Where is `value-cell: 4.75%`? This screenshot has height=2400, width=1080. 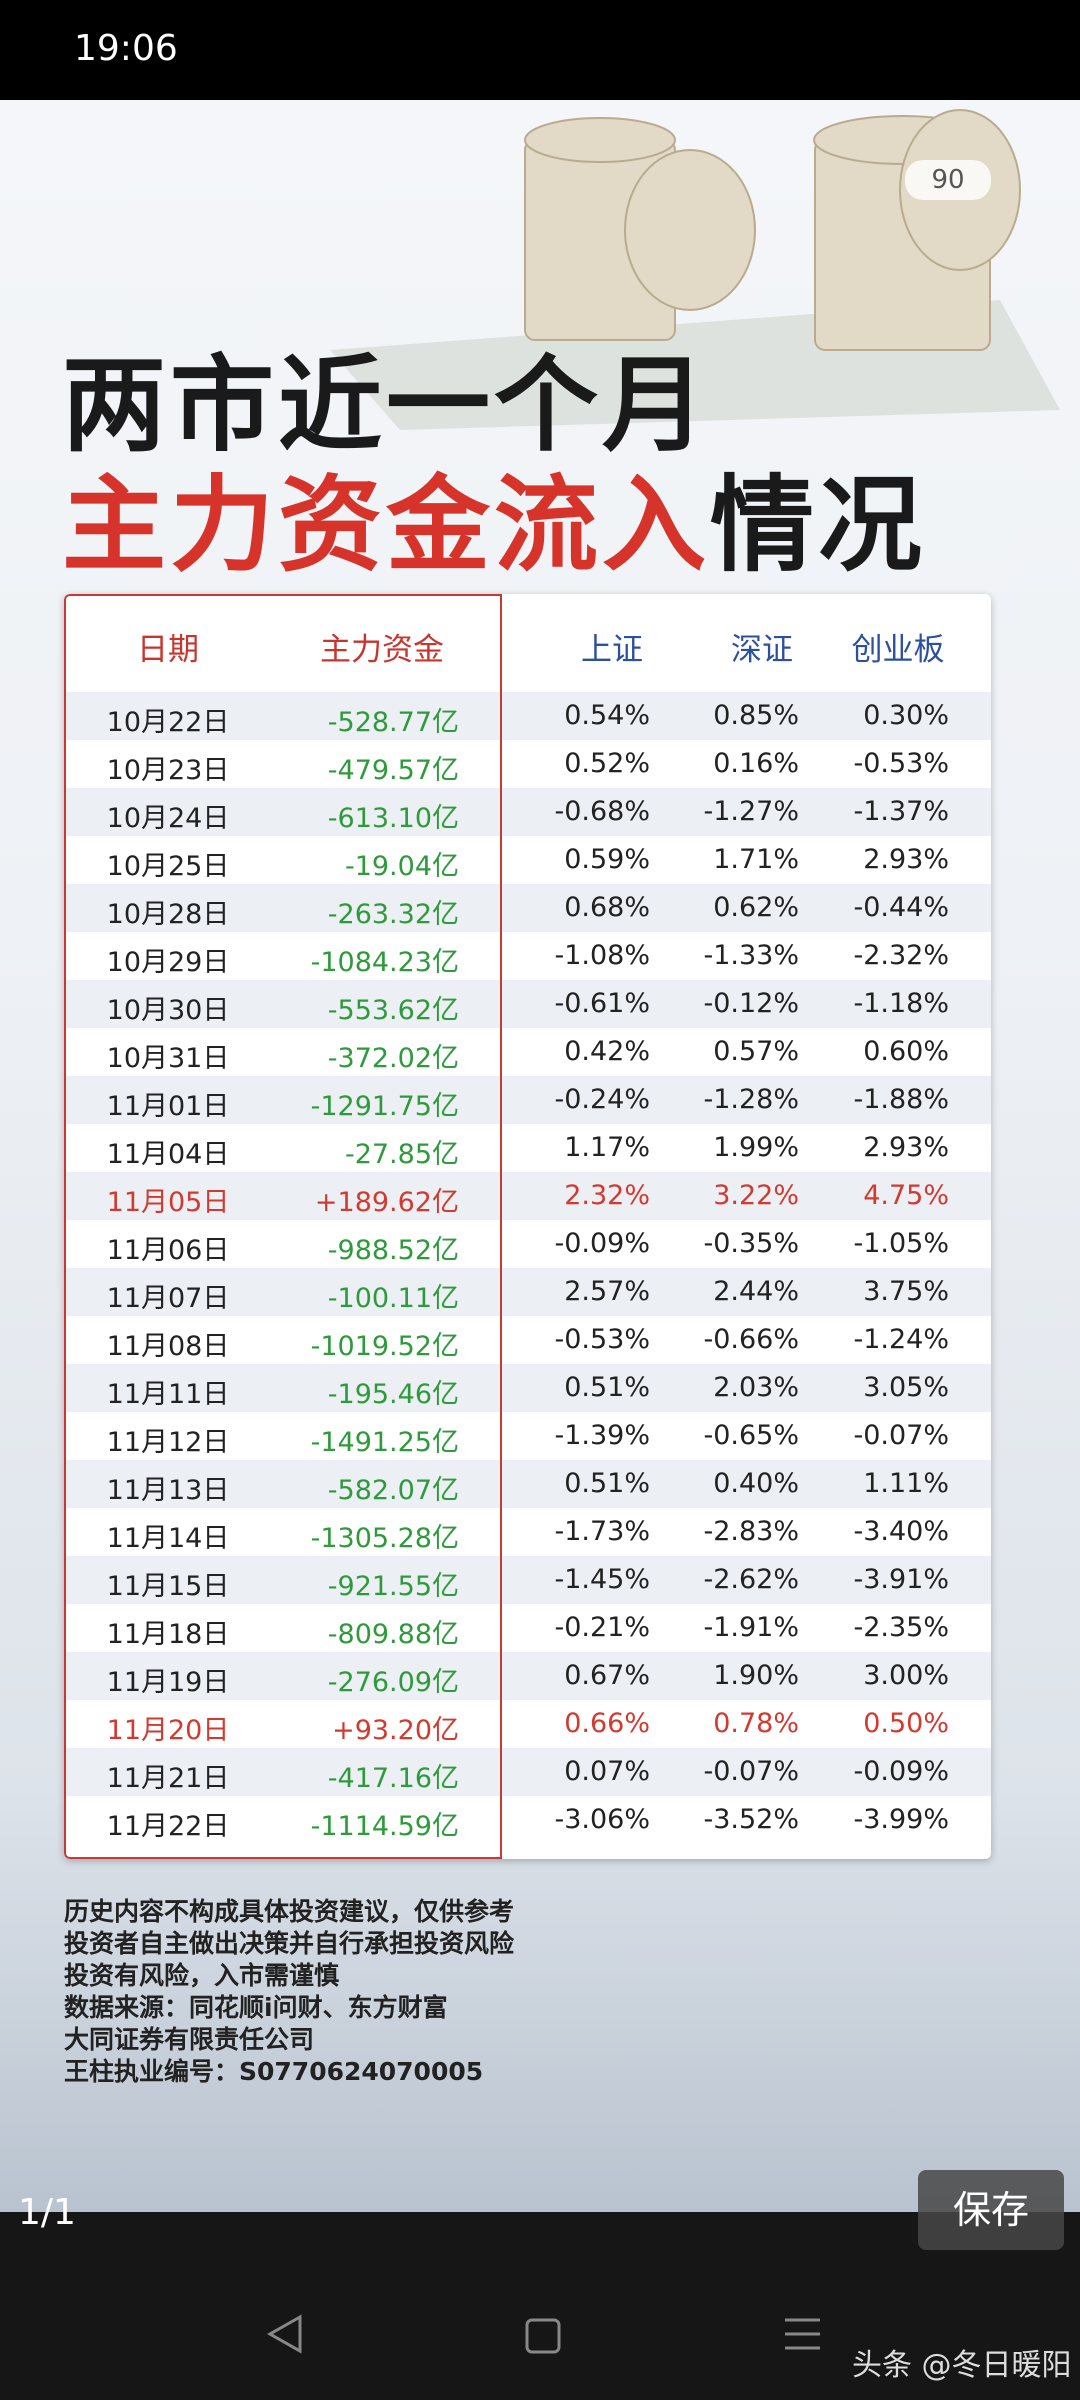 value-cell: 4.75% is located at coordinates (906, 1195).